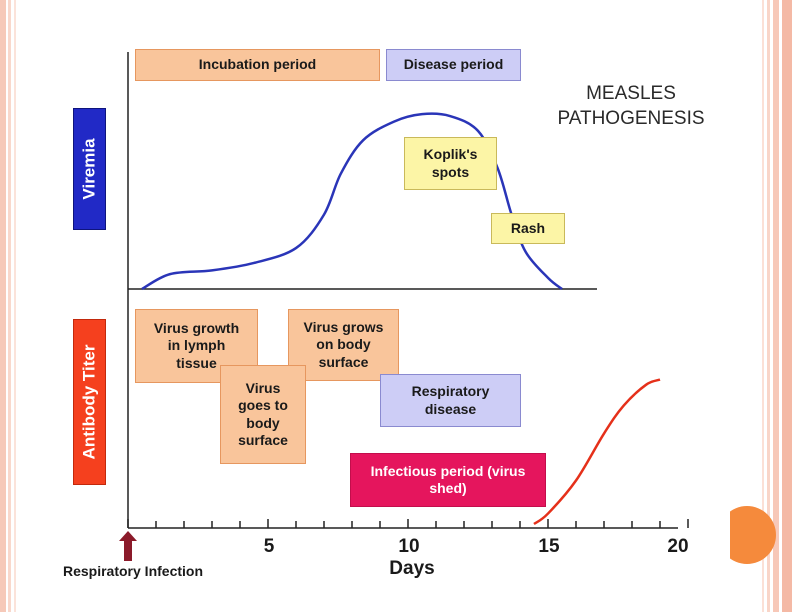  What do you see at coordinates (89, 169) in the screenshot?
I see `viremia-panel-label: Viremia` at bounding box center [89, 169].